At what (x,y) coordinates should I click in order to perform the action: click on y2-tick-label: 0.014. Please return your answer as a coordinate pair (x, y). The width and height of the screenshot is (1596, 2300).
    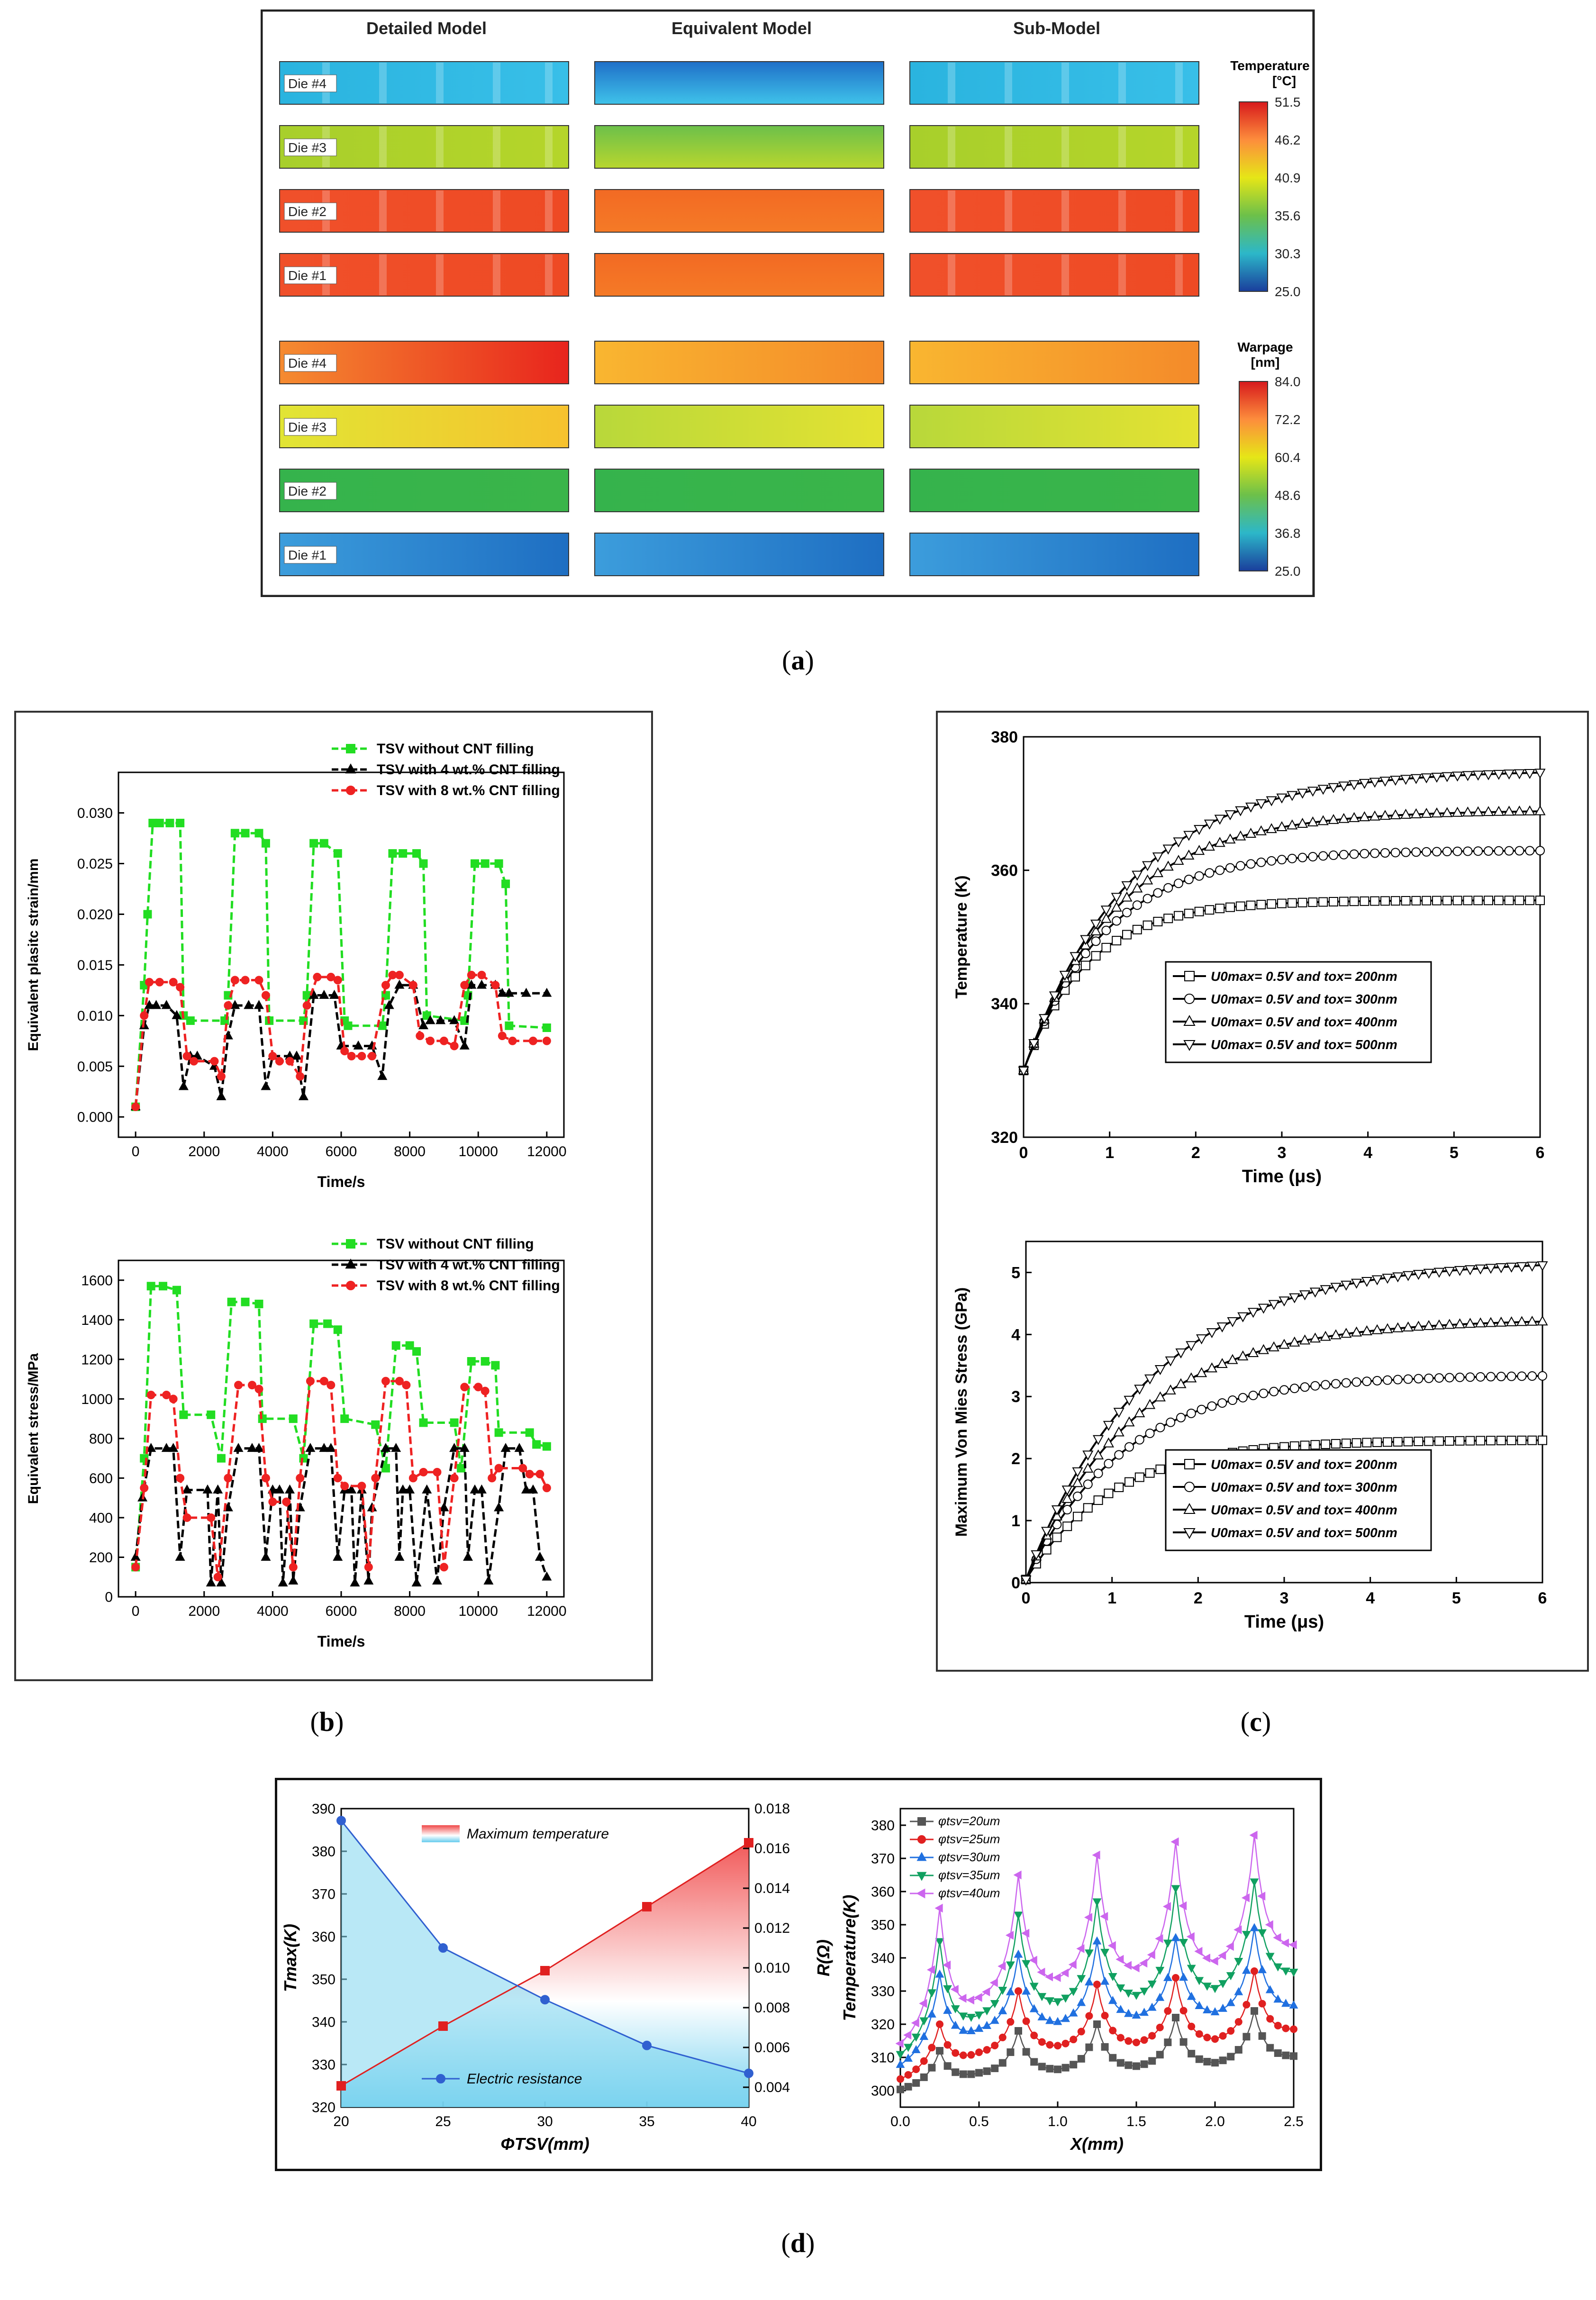
    Looking at the image, I should click on (772, 1889).